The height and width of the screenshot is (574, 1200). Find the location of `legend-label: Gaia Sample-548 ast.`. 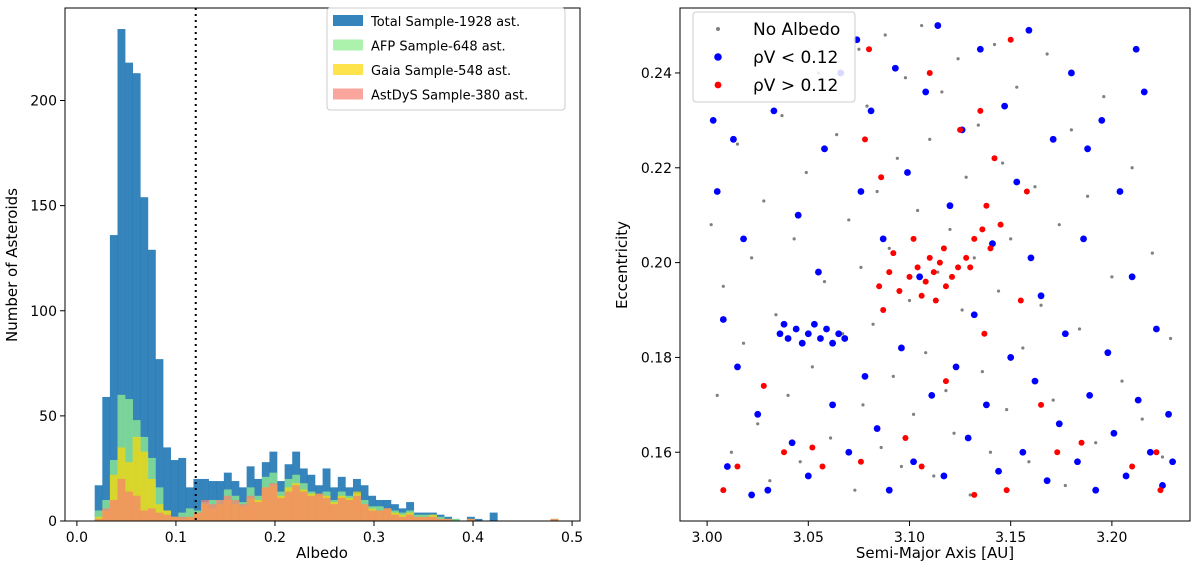

legend-label: Gaia Sample-548 ast. is located at coordinates (441, 71).